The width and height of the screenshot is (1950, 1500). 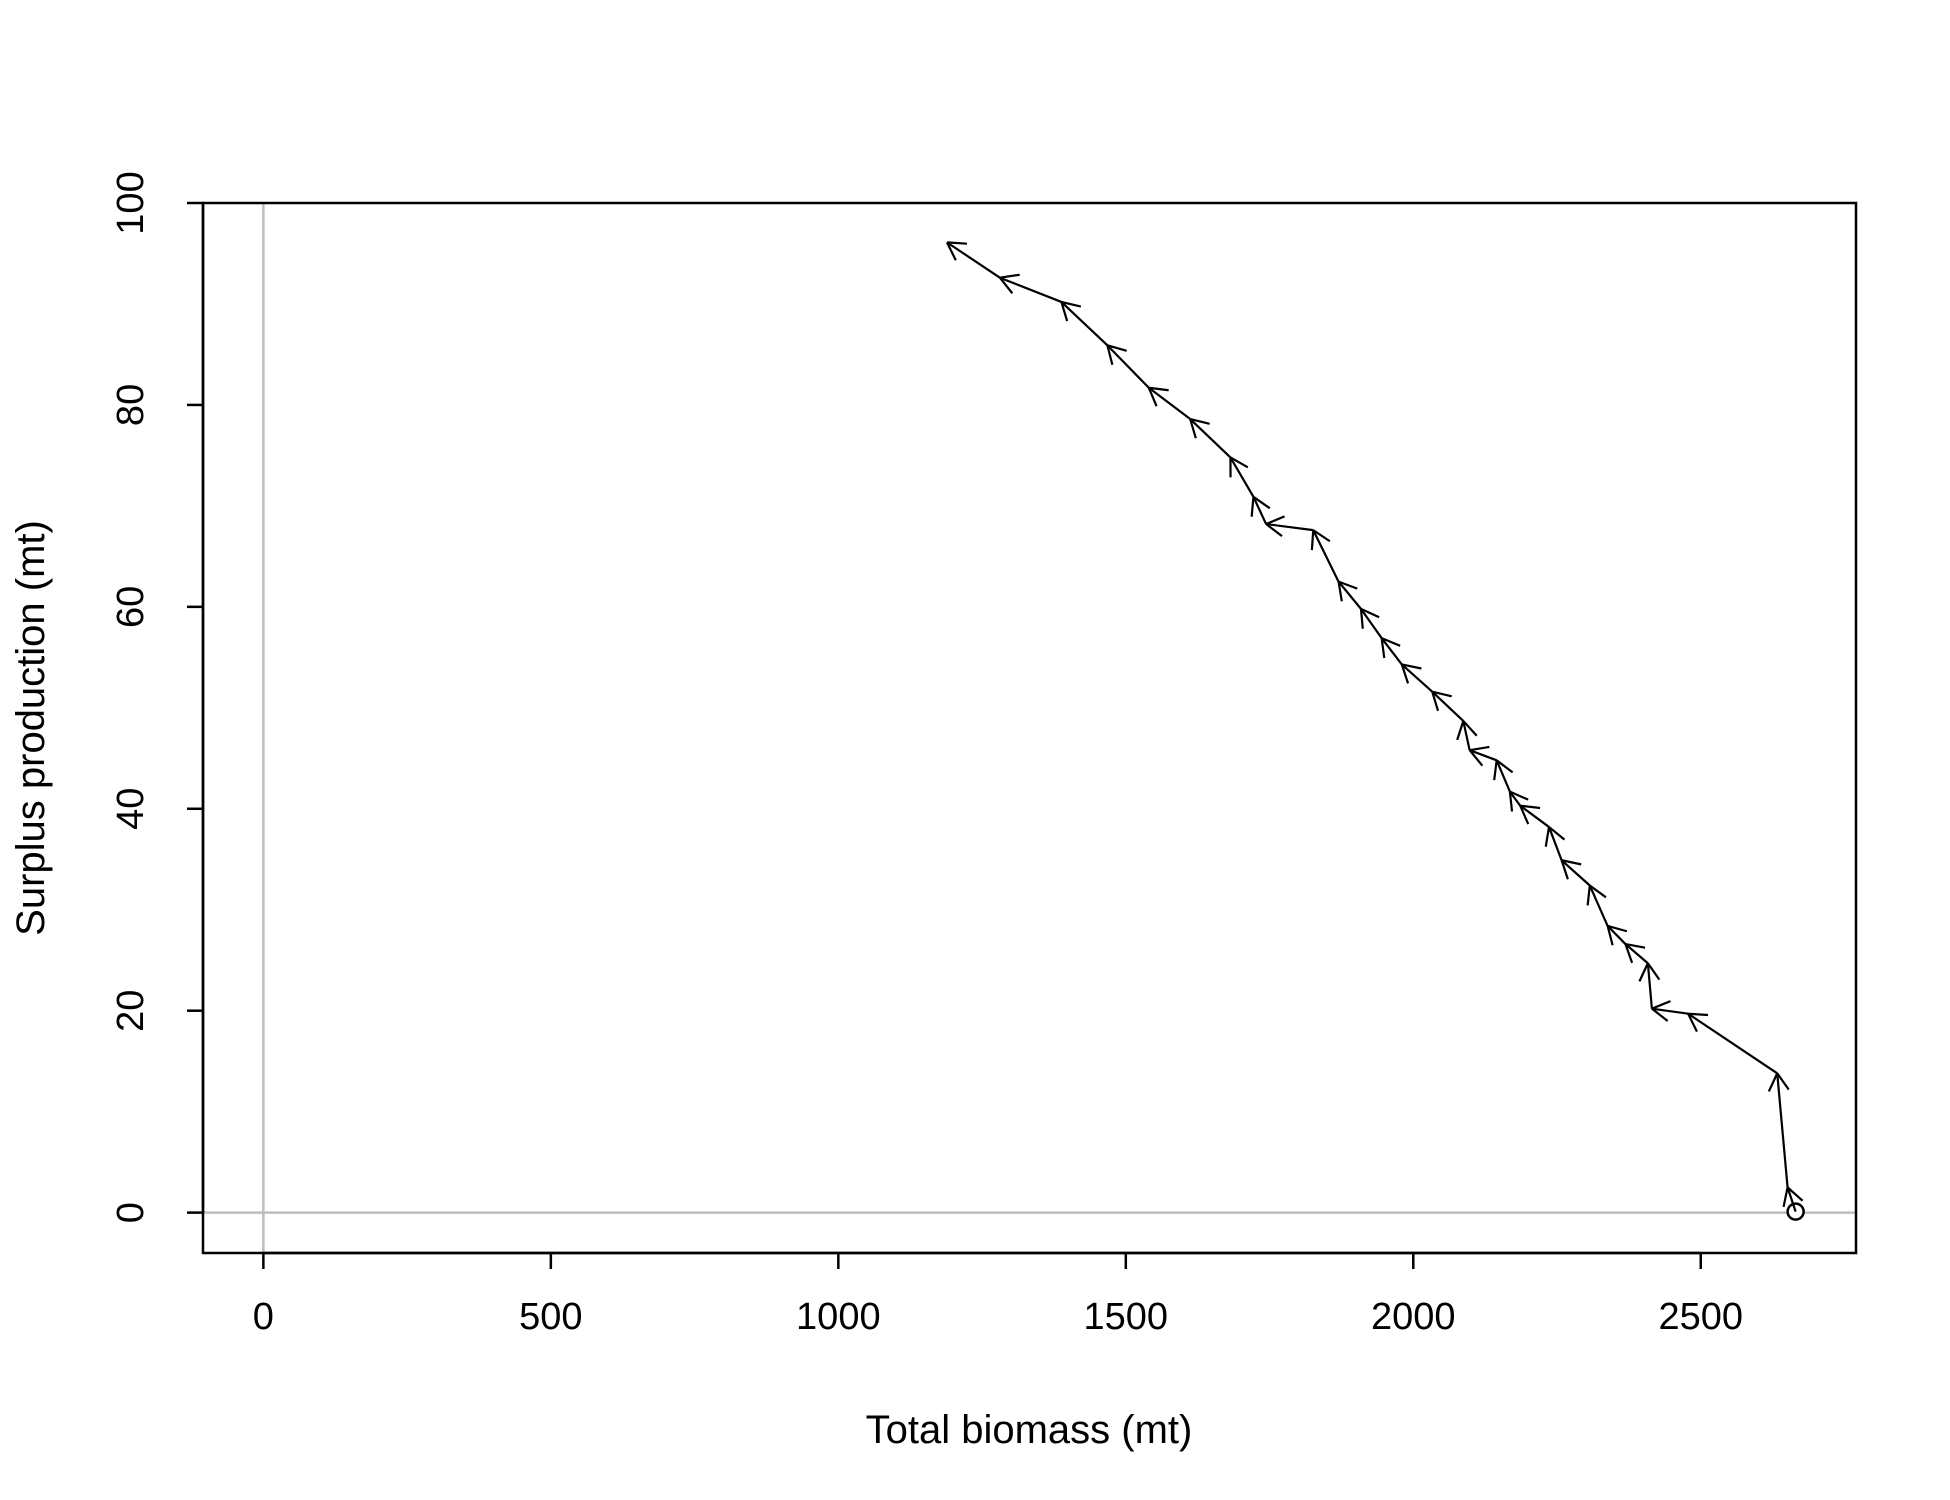 What do you see at coordinates (131, 809) in the screenshot?
I see `y-tick-label: 40` at bounding box center [131, 809].